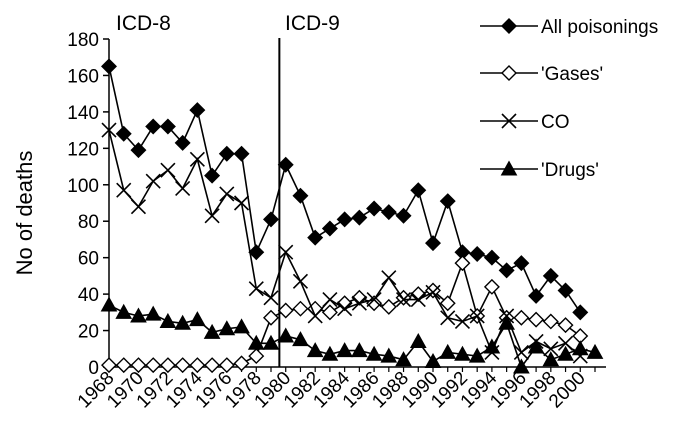 This screenshot has height=437, width=691. Describe the element at coordinates (24, 213) in the screenshot. I see `y-axis-title: No of deaths` at that location.